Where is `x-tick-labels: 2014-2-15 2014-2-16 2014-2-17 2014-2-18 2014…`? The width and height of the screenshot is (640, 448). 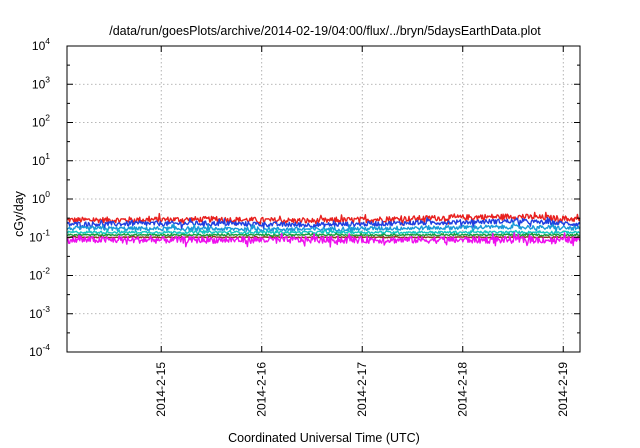
x-tick-labels: 2014-2-15 2014-2-16 2014-2-17 2014-2-18 2014… is located at coordinates (362, 389).